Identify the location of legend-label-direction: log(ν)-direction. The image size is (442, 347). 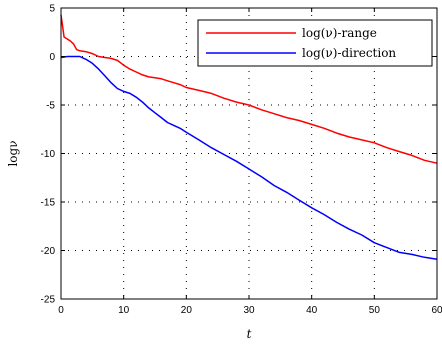
(349, 53).